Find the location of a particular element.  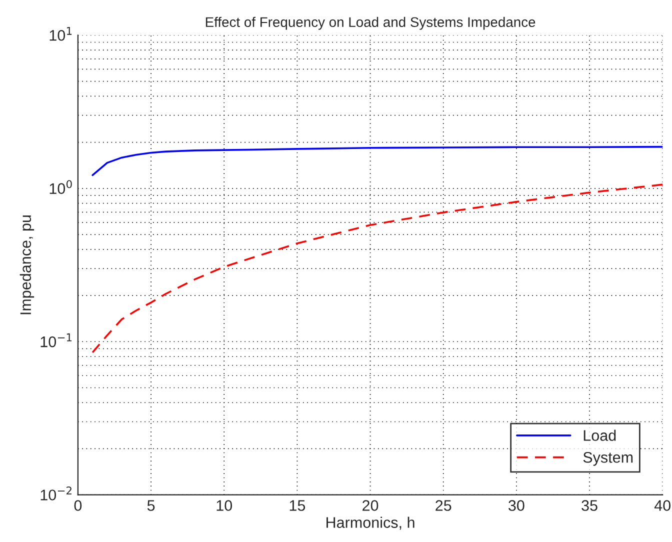

legend-label: System is located at coordinates (608, 459).